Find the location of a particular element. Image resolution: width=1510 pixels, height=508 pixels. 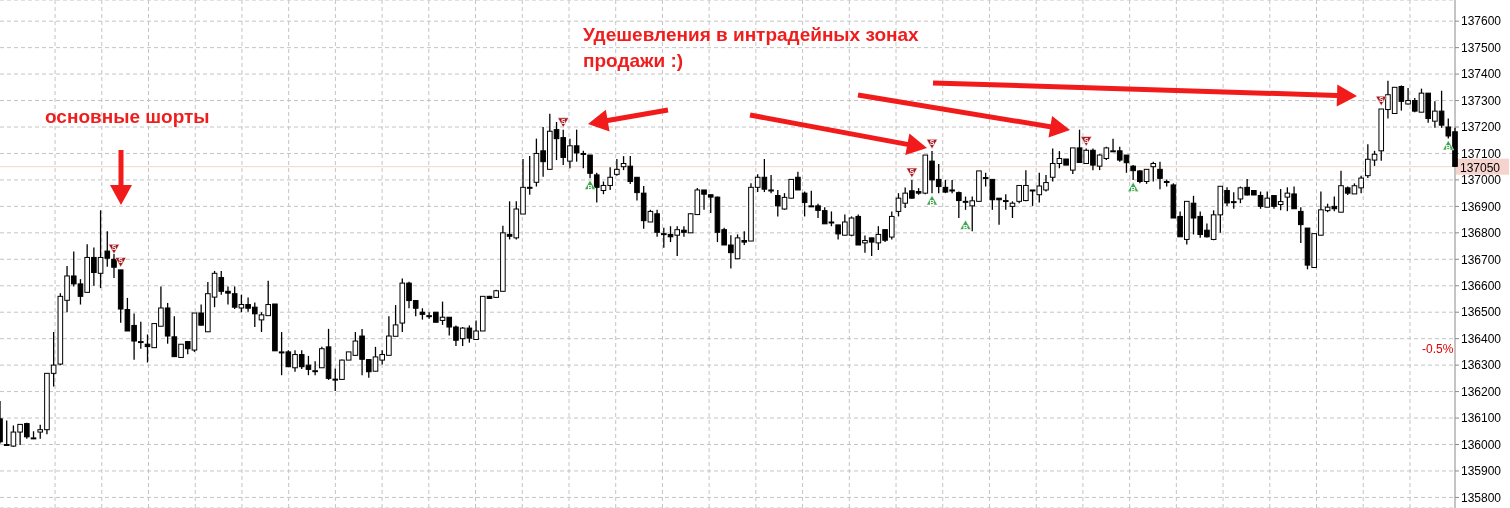

annotation: Удешевления в интрадейных зонах продажи :) is located at coordinates (751, 48).